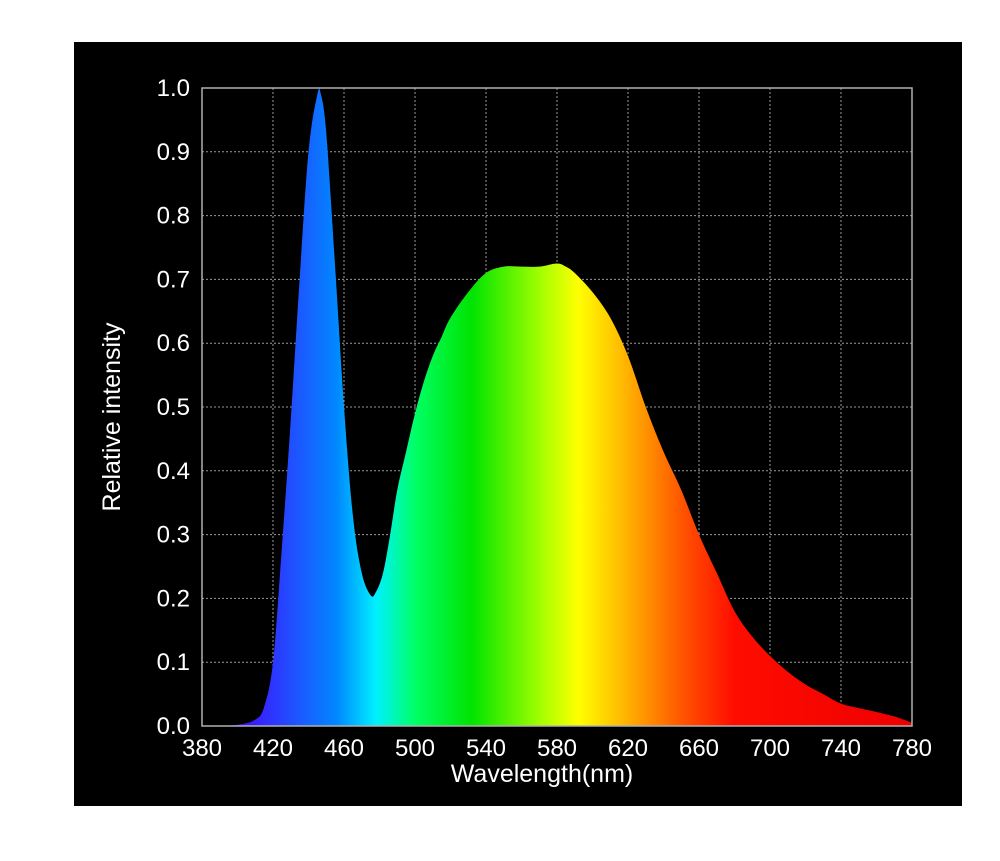 Image resolution: width=1000 pixels, height=861 pixels. I want to click on x-tick-label: 540, so click(486, 748).